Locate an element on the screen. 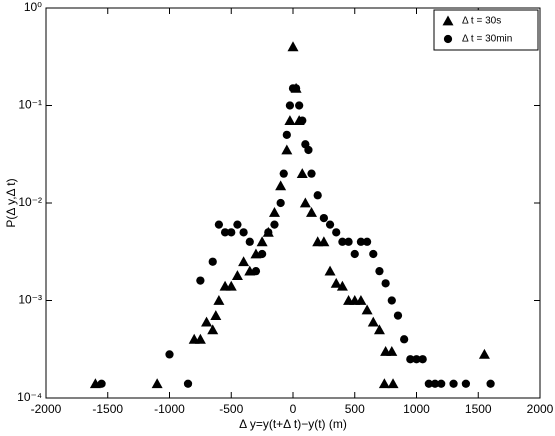 The image size is (555, 436). y-tick-label: 10⁻¹ is located at coordinates (30, 105).